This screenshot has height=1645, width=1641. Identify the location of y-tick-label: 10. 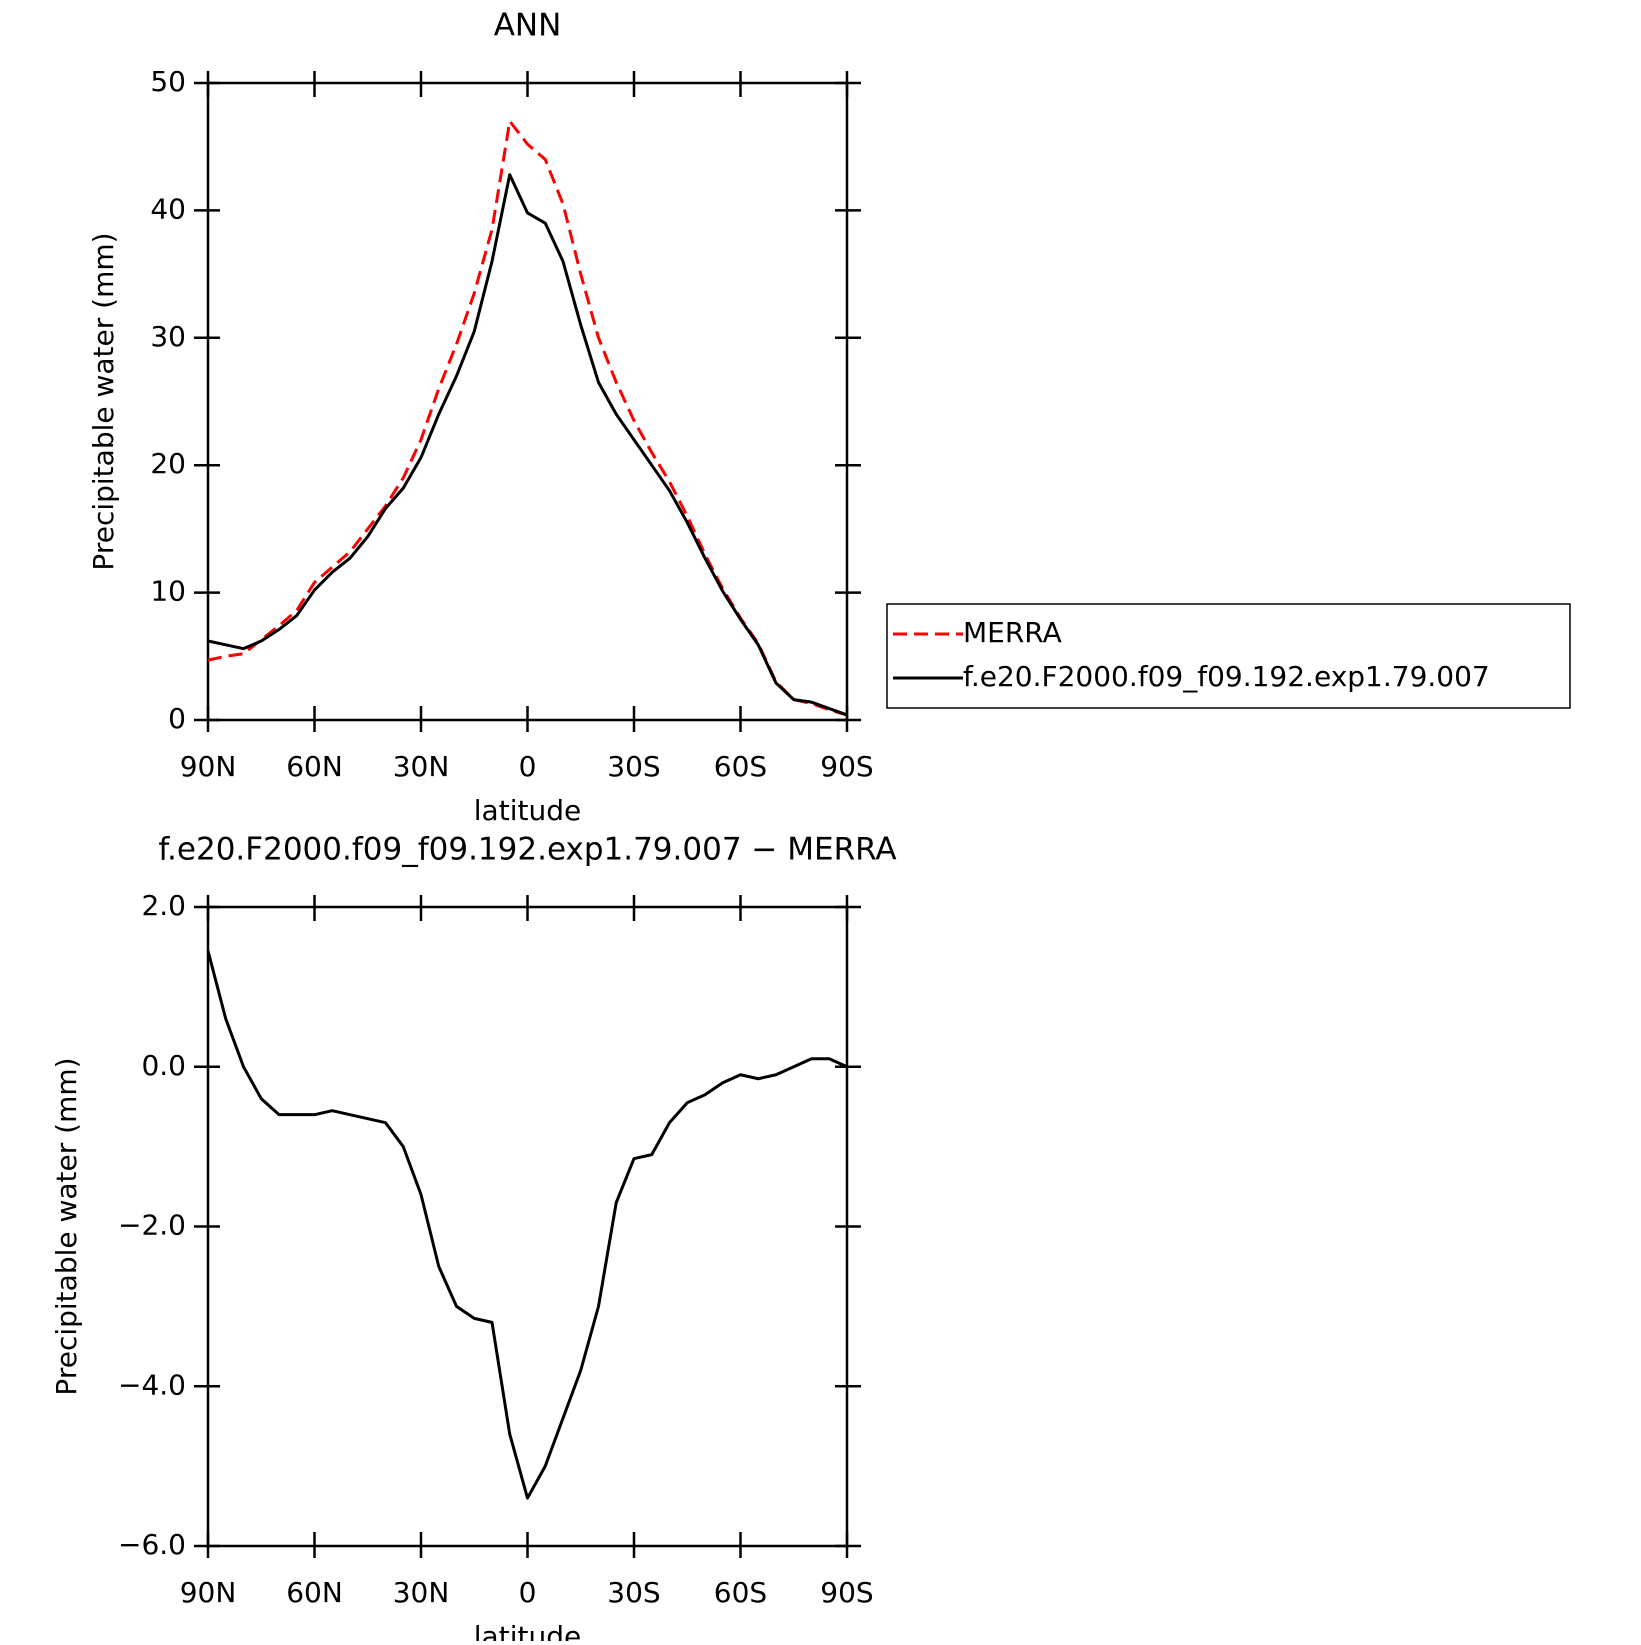
(168, 591).